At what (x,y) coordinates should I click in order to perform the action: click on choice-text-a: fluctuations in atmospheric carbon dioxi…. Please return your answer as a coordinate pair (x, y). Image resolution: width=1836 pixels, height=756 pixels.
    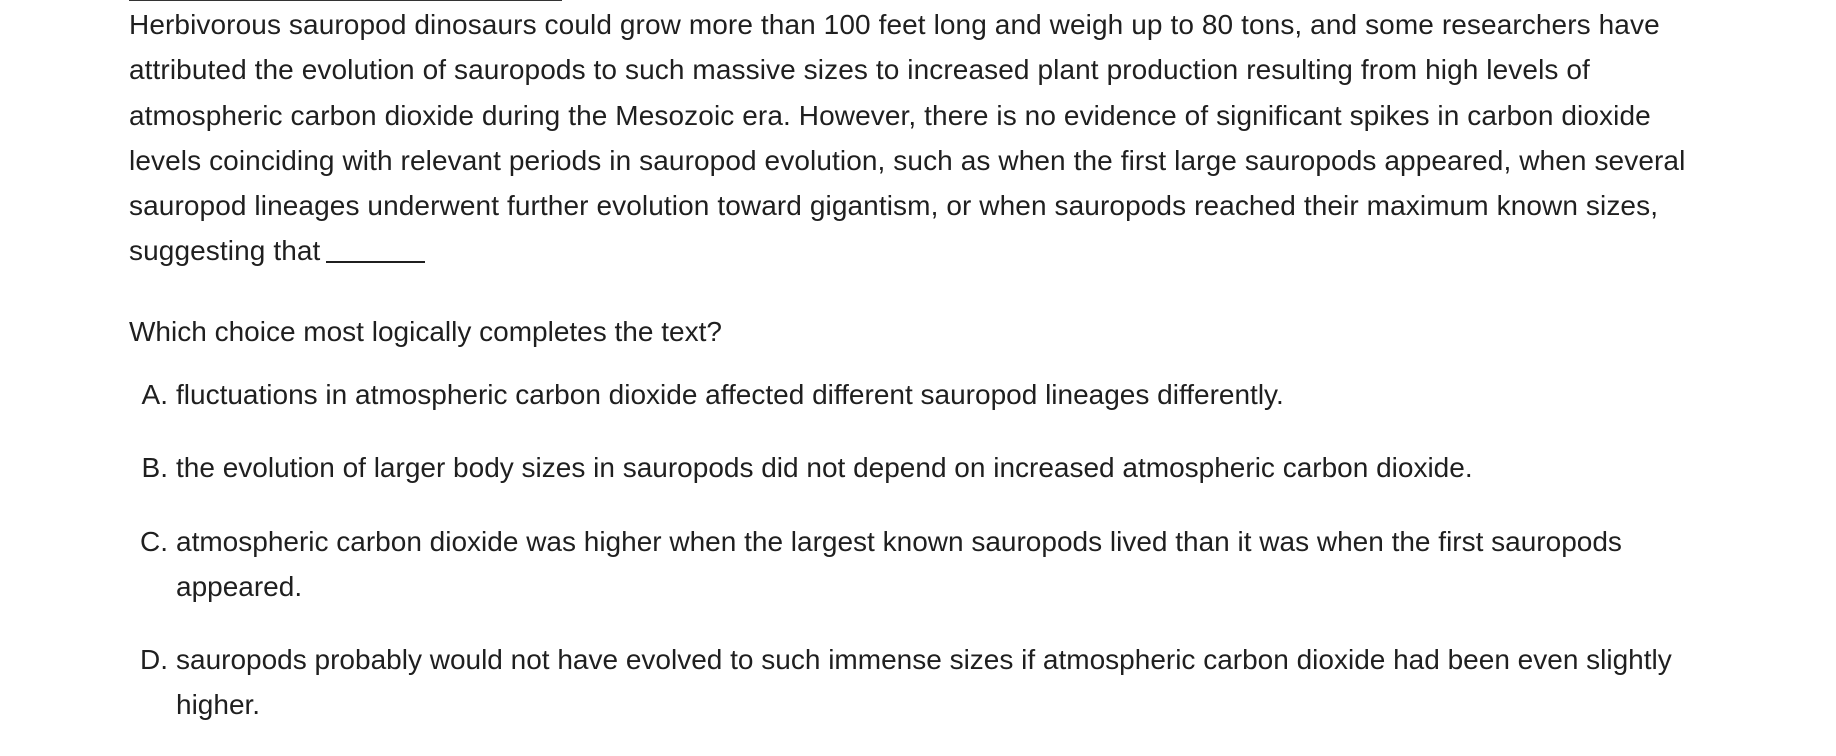
    Looking at the image, I should click on (730, 394).